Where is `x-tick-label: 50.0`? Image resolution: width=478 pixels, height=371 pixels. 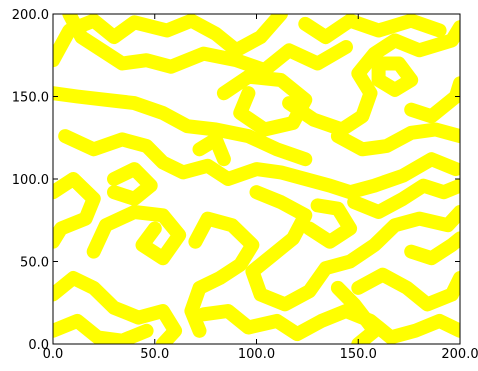
x-tick-label: 50.0 is located at coordinates (154, 354).